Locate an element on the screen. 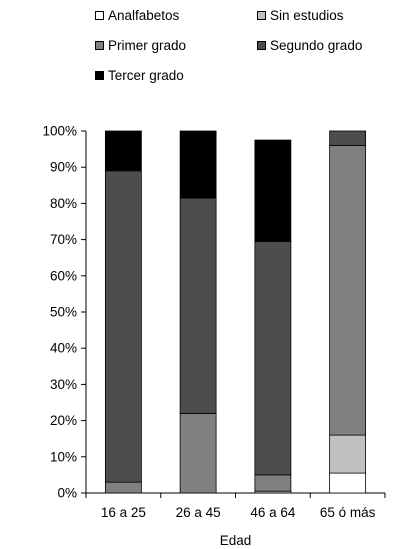  legend-item: Segundo grado is located at coordinates (309, 45).